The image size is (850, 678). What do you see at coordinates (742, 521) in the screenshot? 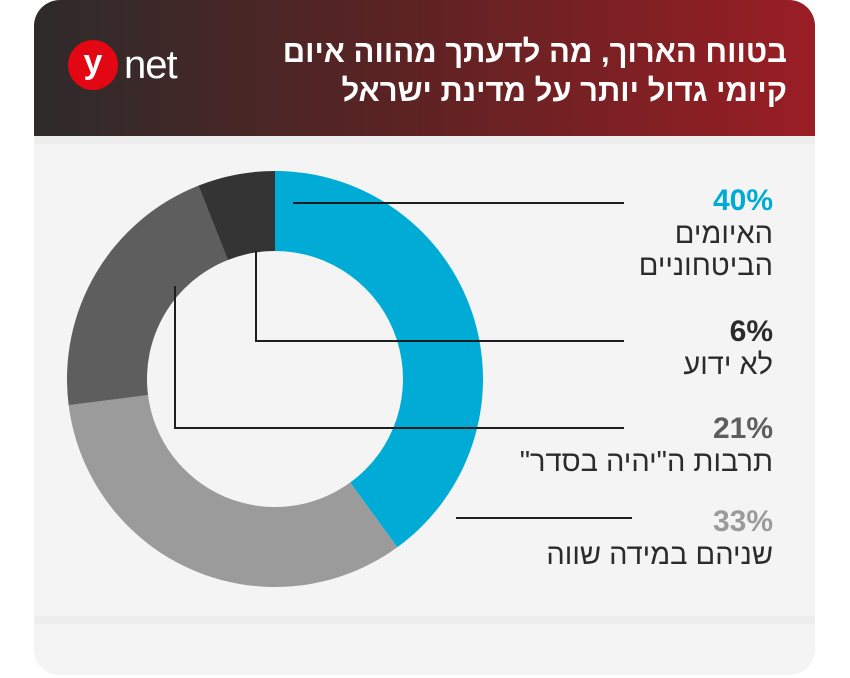
I see `data-label-both-pct: 33%` at bounding box center [742, 521].